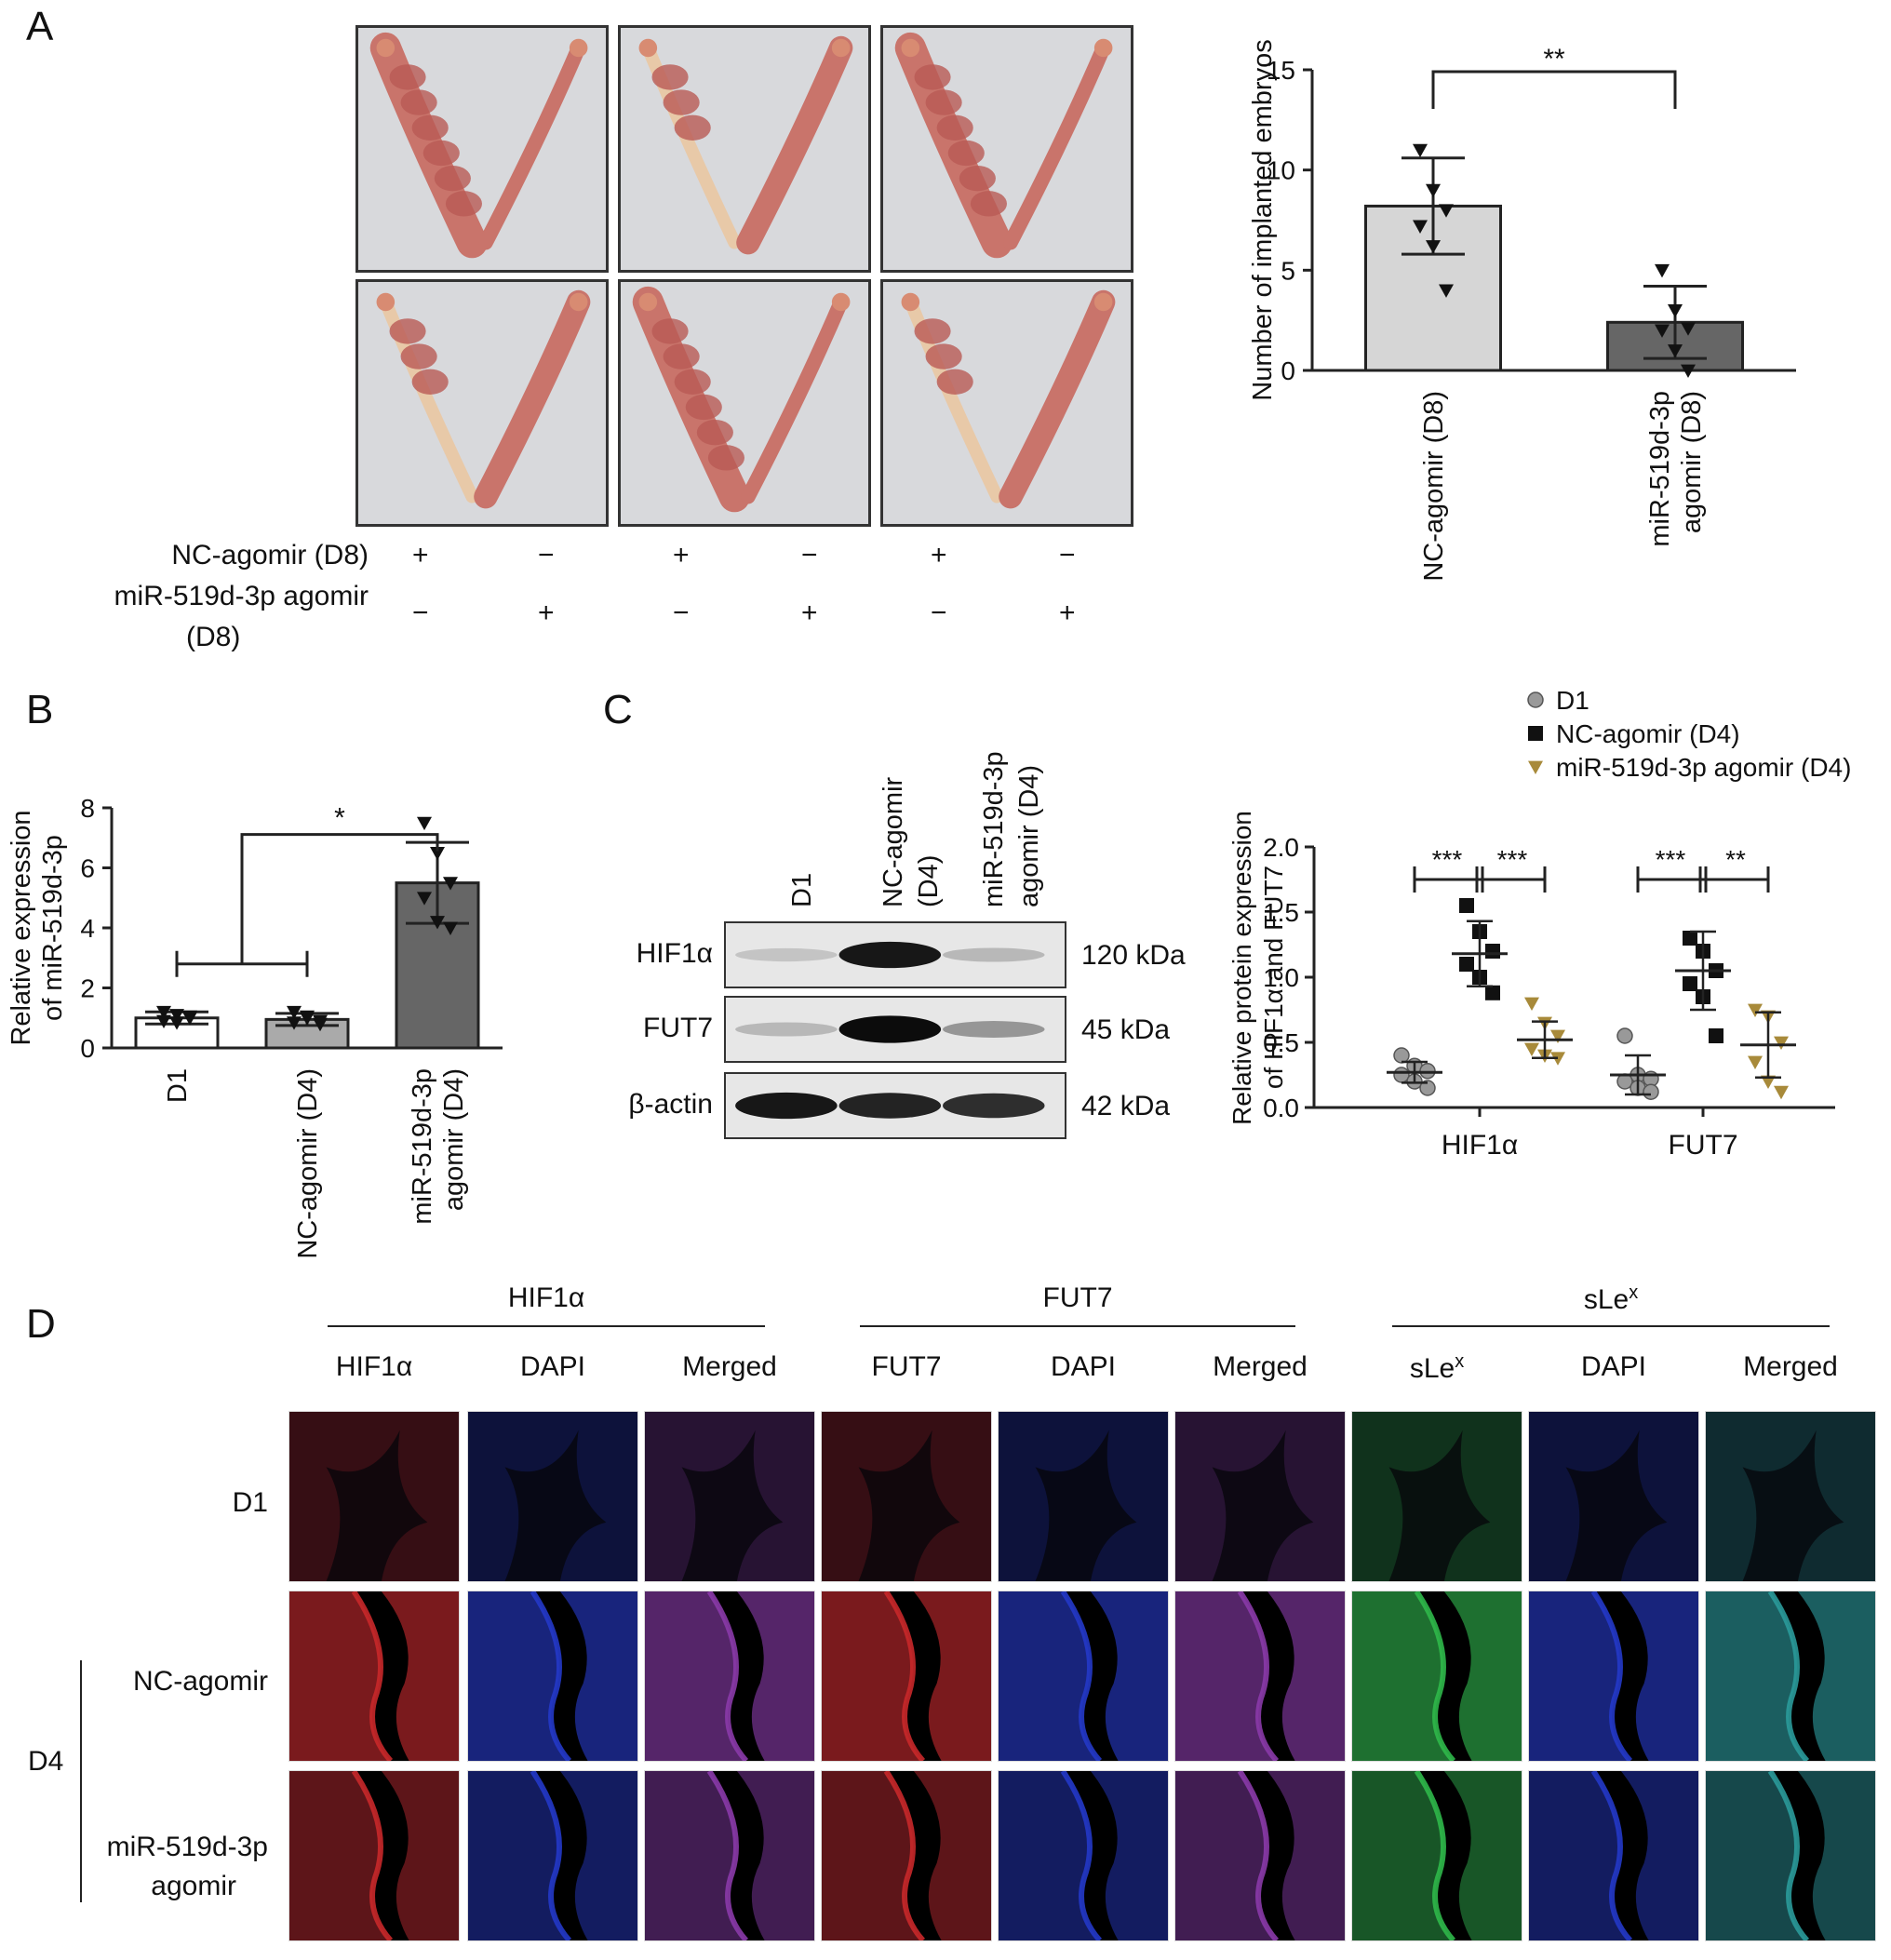 The image size is (1891, 1960). I want to click on legend-label: miR-519d-3p agomir (D4), so click(1704, 767).